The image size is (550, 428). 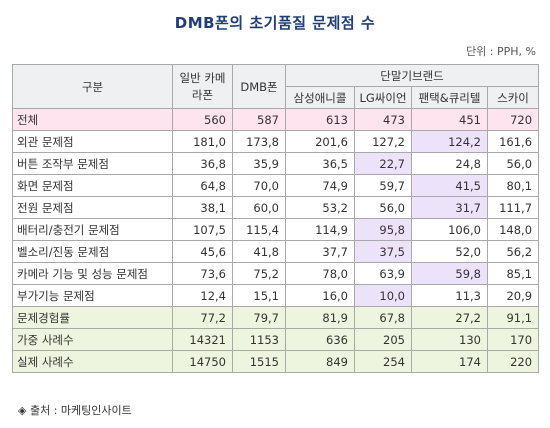 What do you see at coordinates (259, 86) in the screenshot?
I see `header-col-1: DMB폰` at bounding box center [259, 86].